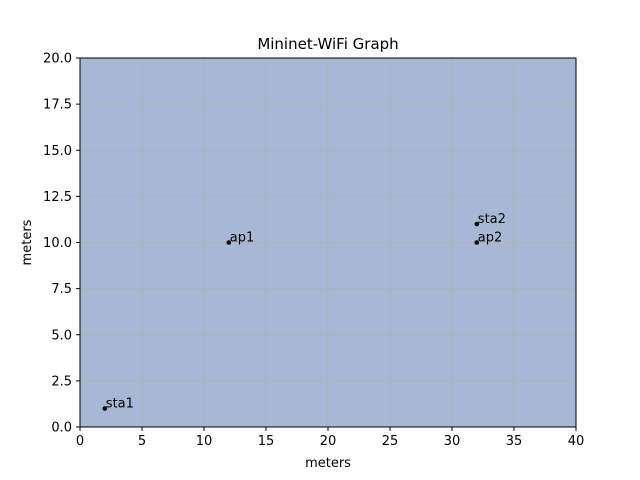 The height and width of the screenshot is (480, 640). I want to click on y-axis-ticks: 0.0 2.5 5.0 7.5 10.0 12.5 15.0 17.5 20.0, so click(61, 244).